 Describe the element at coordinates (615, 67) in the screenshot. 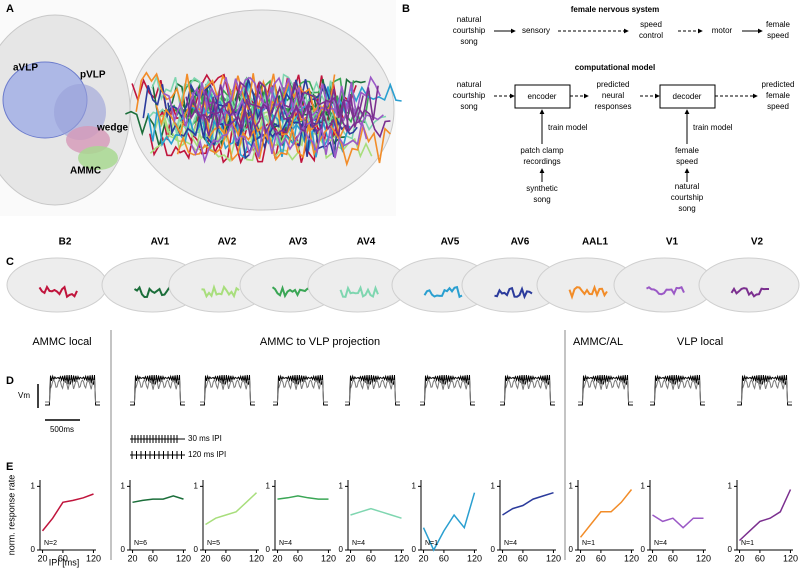

I see `section-title: computational model` at that location.